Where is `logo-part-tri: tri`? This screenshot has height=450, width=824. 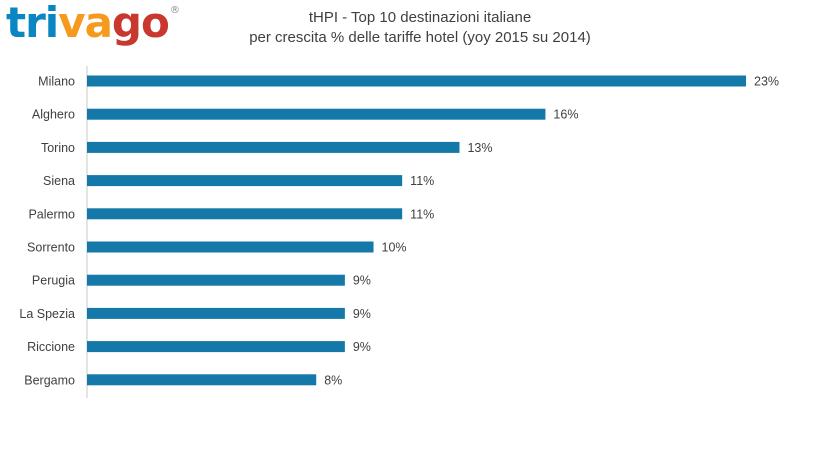
logo-part-tri: tri is located at coordinates (32, 23).